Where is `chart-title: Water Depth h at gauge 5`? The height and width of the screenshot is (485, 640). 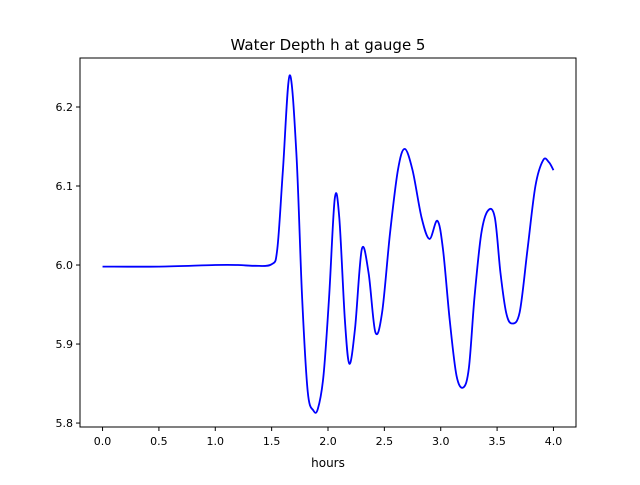
chart-title: Water Depth h at gauge 5 is located at coordinates (328, 45).